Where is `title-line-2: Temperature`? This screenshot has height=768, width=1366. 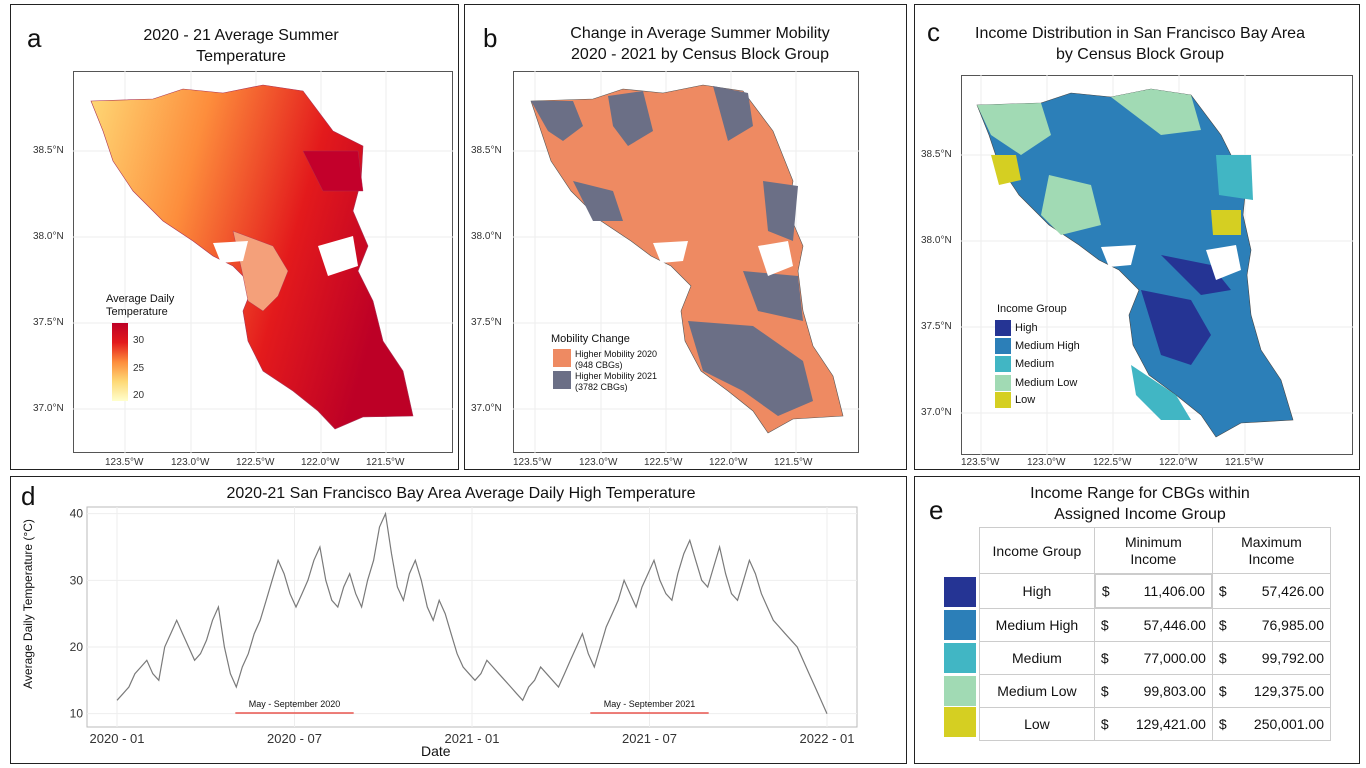
title-line-2: Temperature is located at coordinates (241, 56).